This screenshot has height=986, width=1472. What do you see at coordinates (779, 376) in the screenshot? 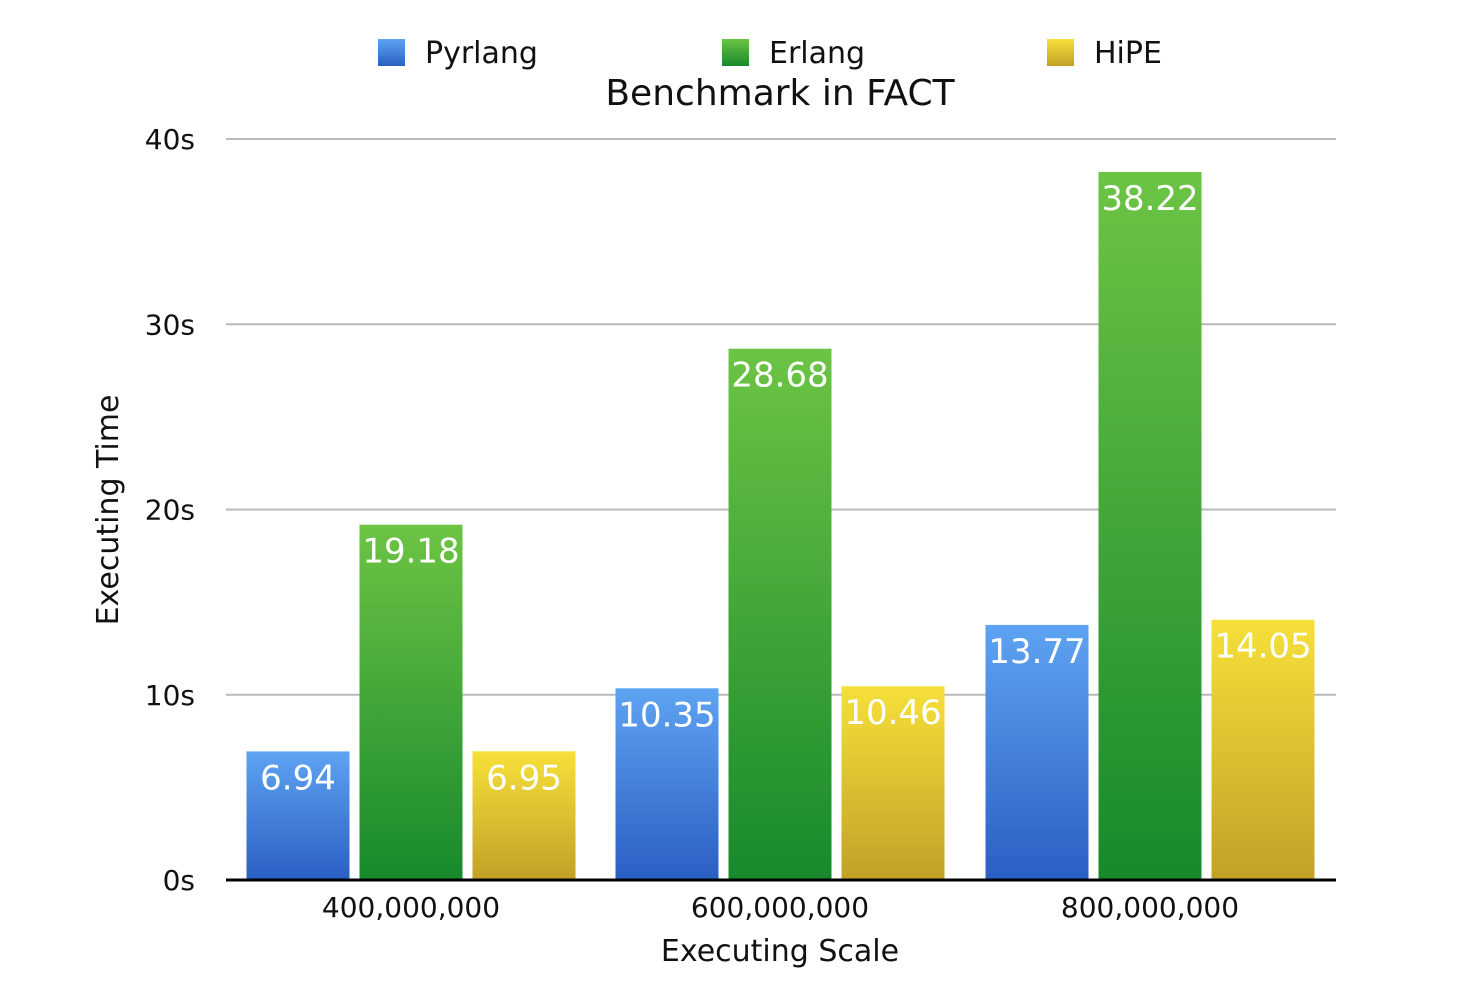
I see `value-label-erlang-2: 28.68` at bounding box center [779, 376].